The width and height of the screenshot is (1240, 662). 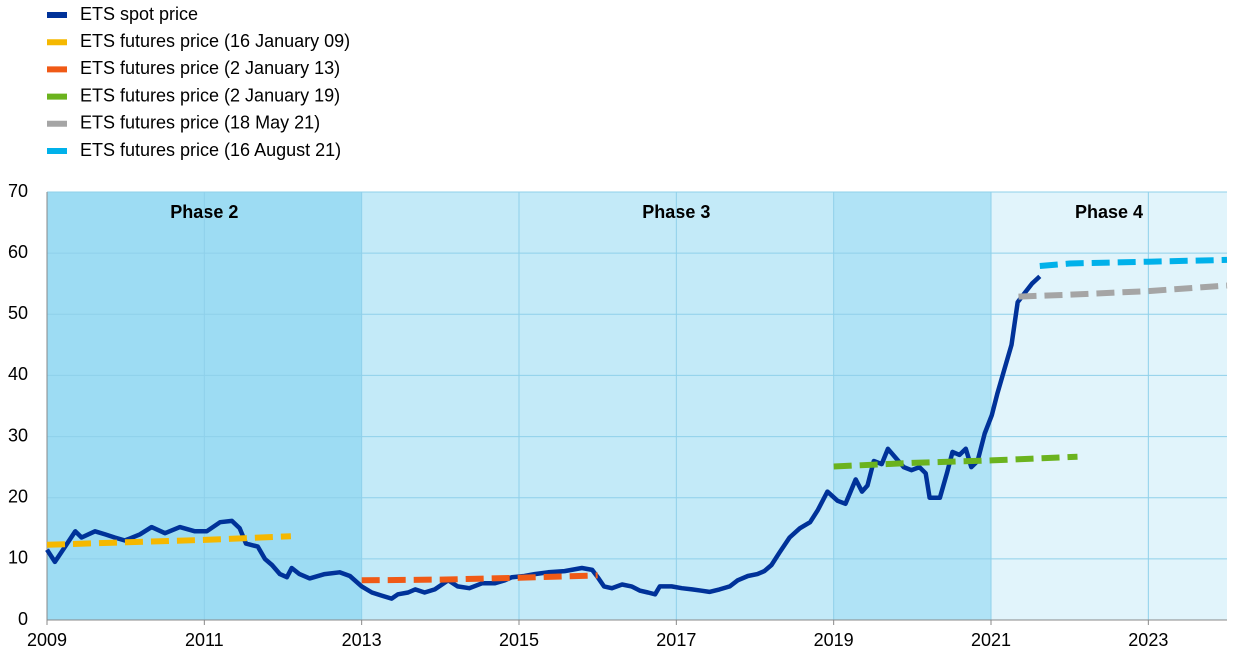 What do you see at coordinates (47, 640) in the screenshot?
I see `x-tick-label: 2009` at bounding box center [47, 640].